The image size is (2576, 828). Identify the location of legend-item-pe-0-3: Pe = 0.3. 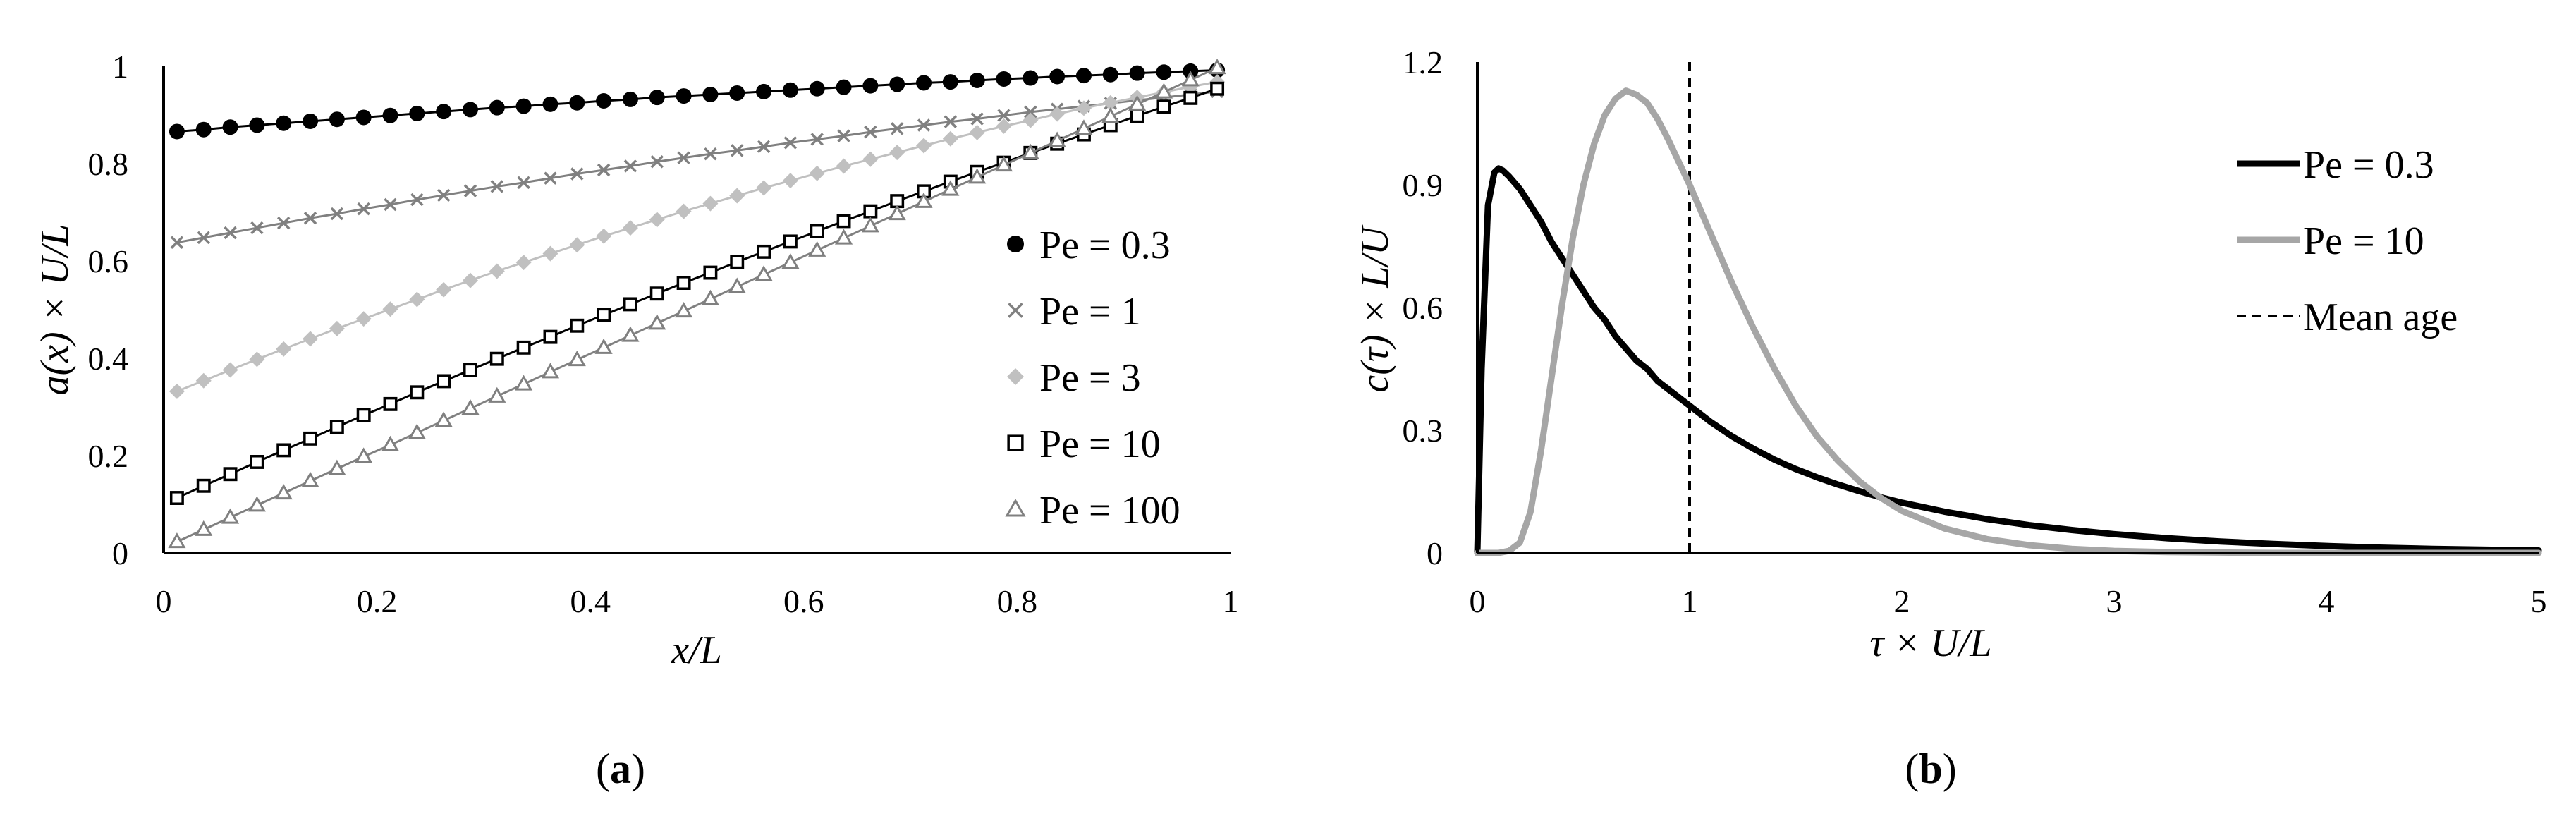
(1089, 245).